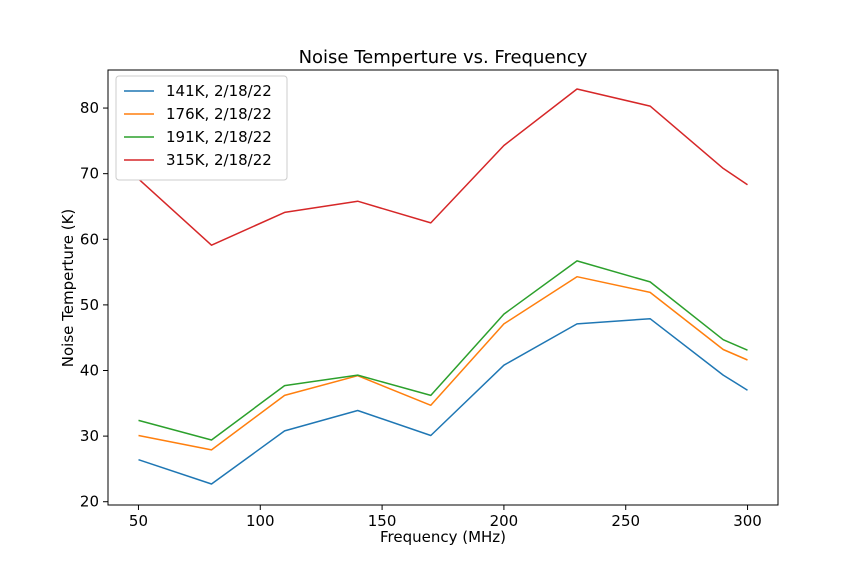 Image resolution: width=864 pixels, height=576 pixels. Describe the element at coordinates (89, 370) in the screenshot. I see `y-tick-label: 40` at that location.